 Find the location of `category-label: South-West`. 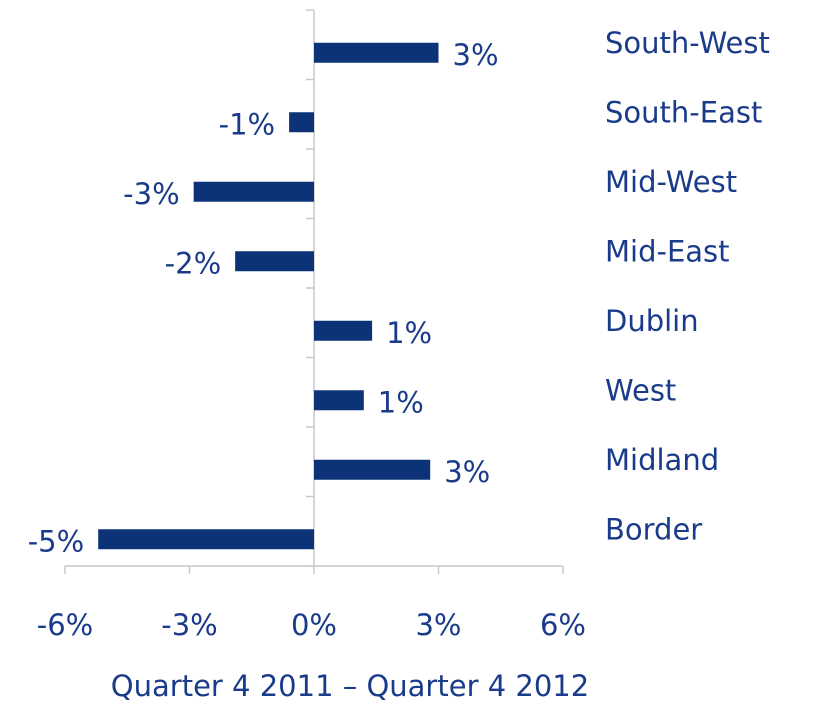

category-label: South-West is located at coordinates (687, 43).